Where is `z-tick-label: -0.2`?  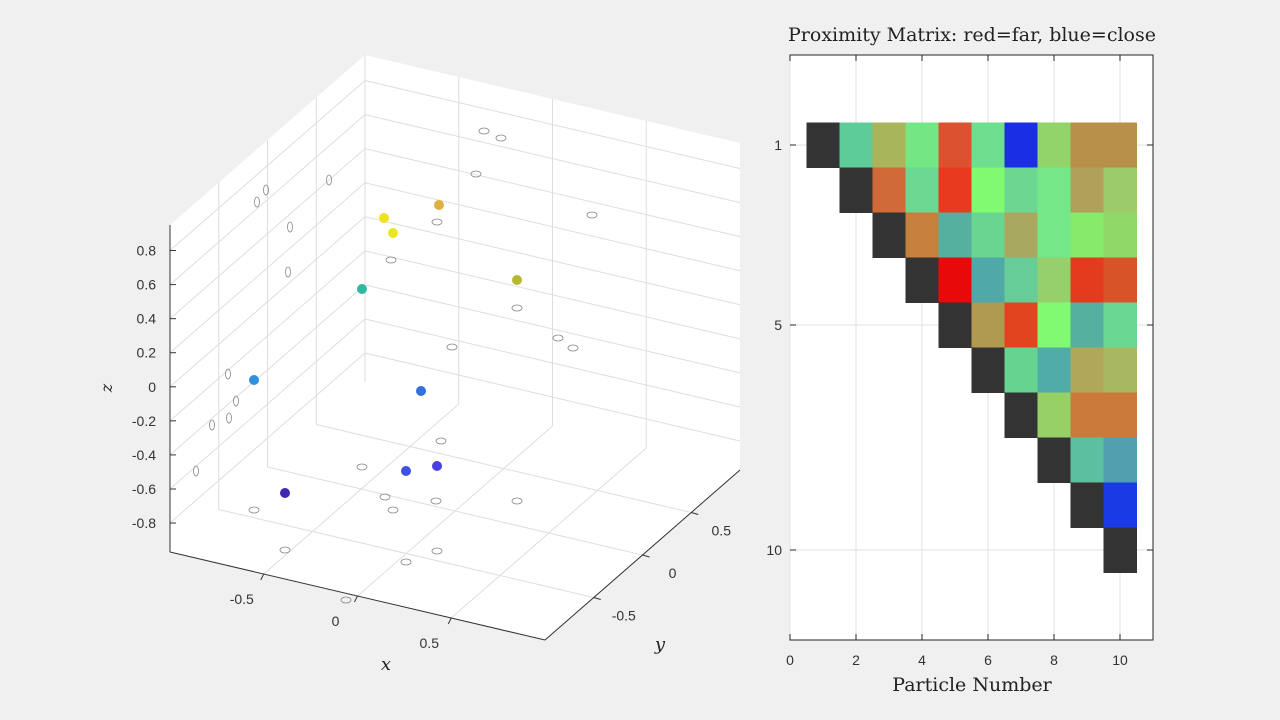
z-tick-label: -0.2 is located at coordinates (144, 421).